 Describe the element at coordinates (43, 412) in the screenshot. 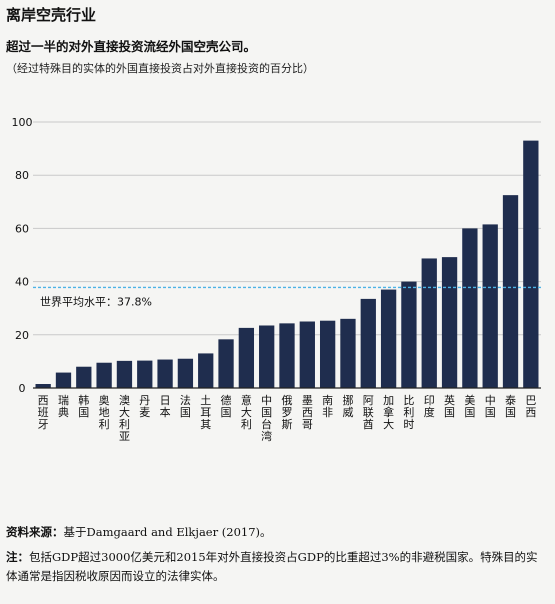

I see `x-tick-label: 西班牙` at that location.